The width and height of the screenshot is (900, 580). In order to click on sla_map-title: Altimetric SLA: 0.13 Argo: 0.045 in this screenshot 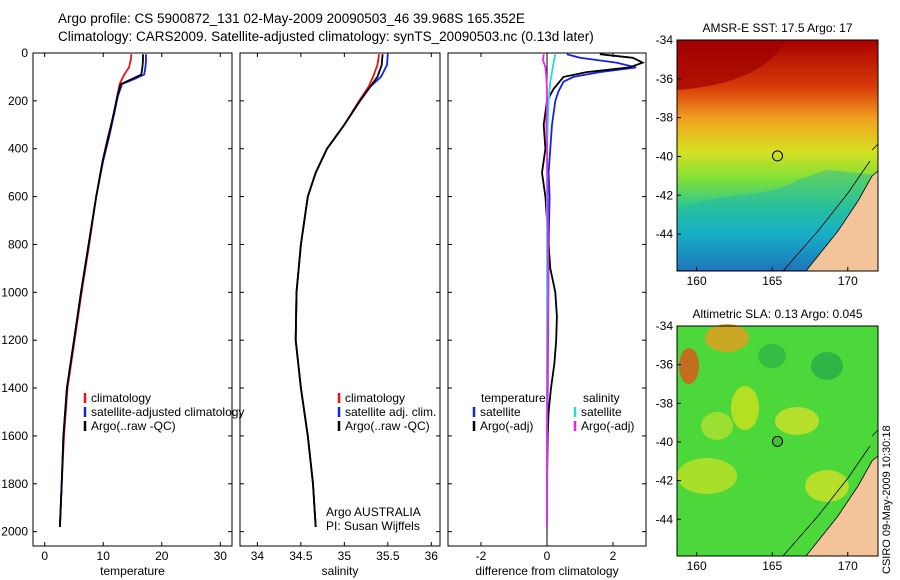, I will do `click(777, 314)`.